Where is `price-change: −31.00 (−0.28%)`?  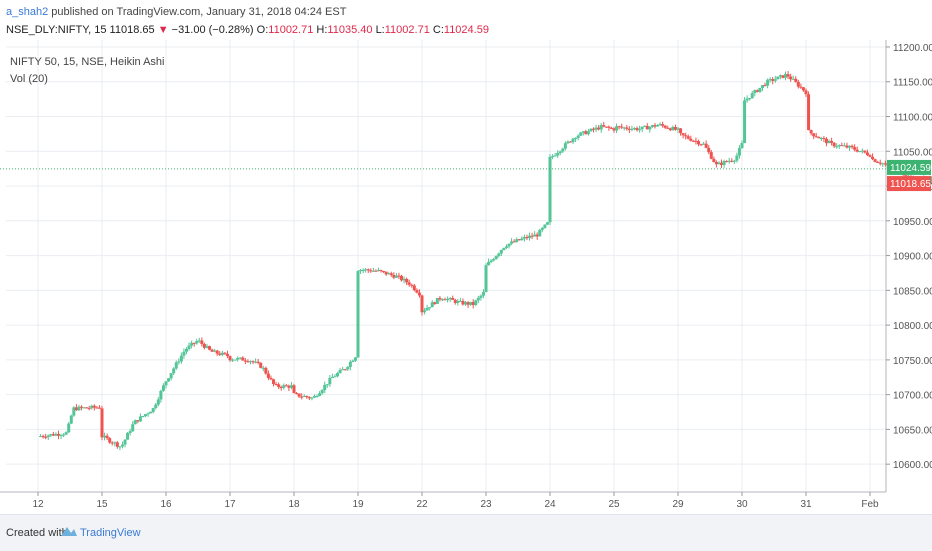 price-change: −31.00 (−0.28%) is located at coordinates (212, 30).